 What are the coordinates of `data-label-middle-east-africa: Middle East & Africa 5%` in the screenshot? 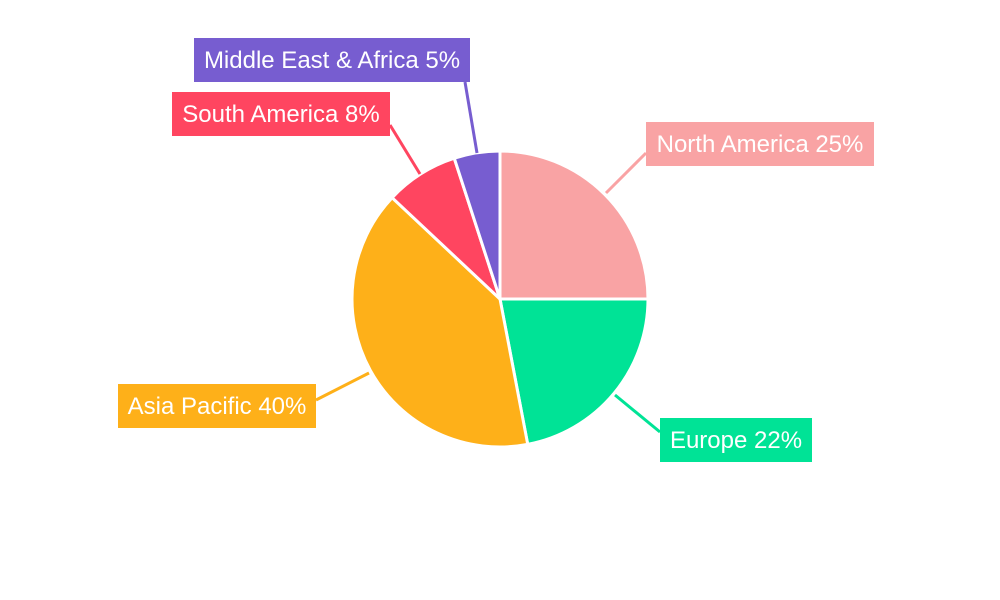 It's located at (332, 60).